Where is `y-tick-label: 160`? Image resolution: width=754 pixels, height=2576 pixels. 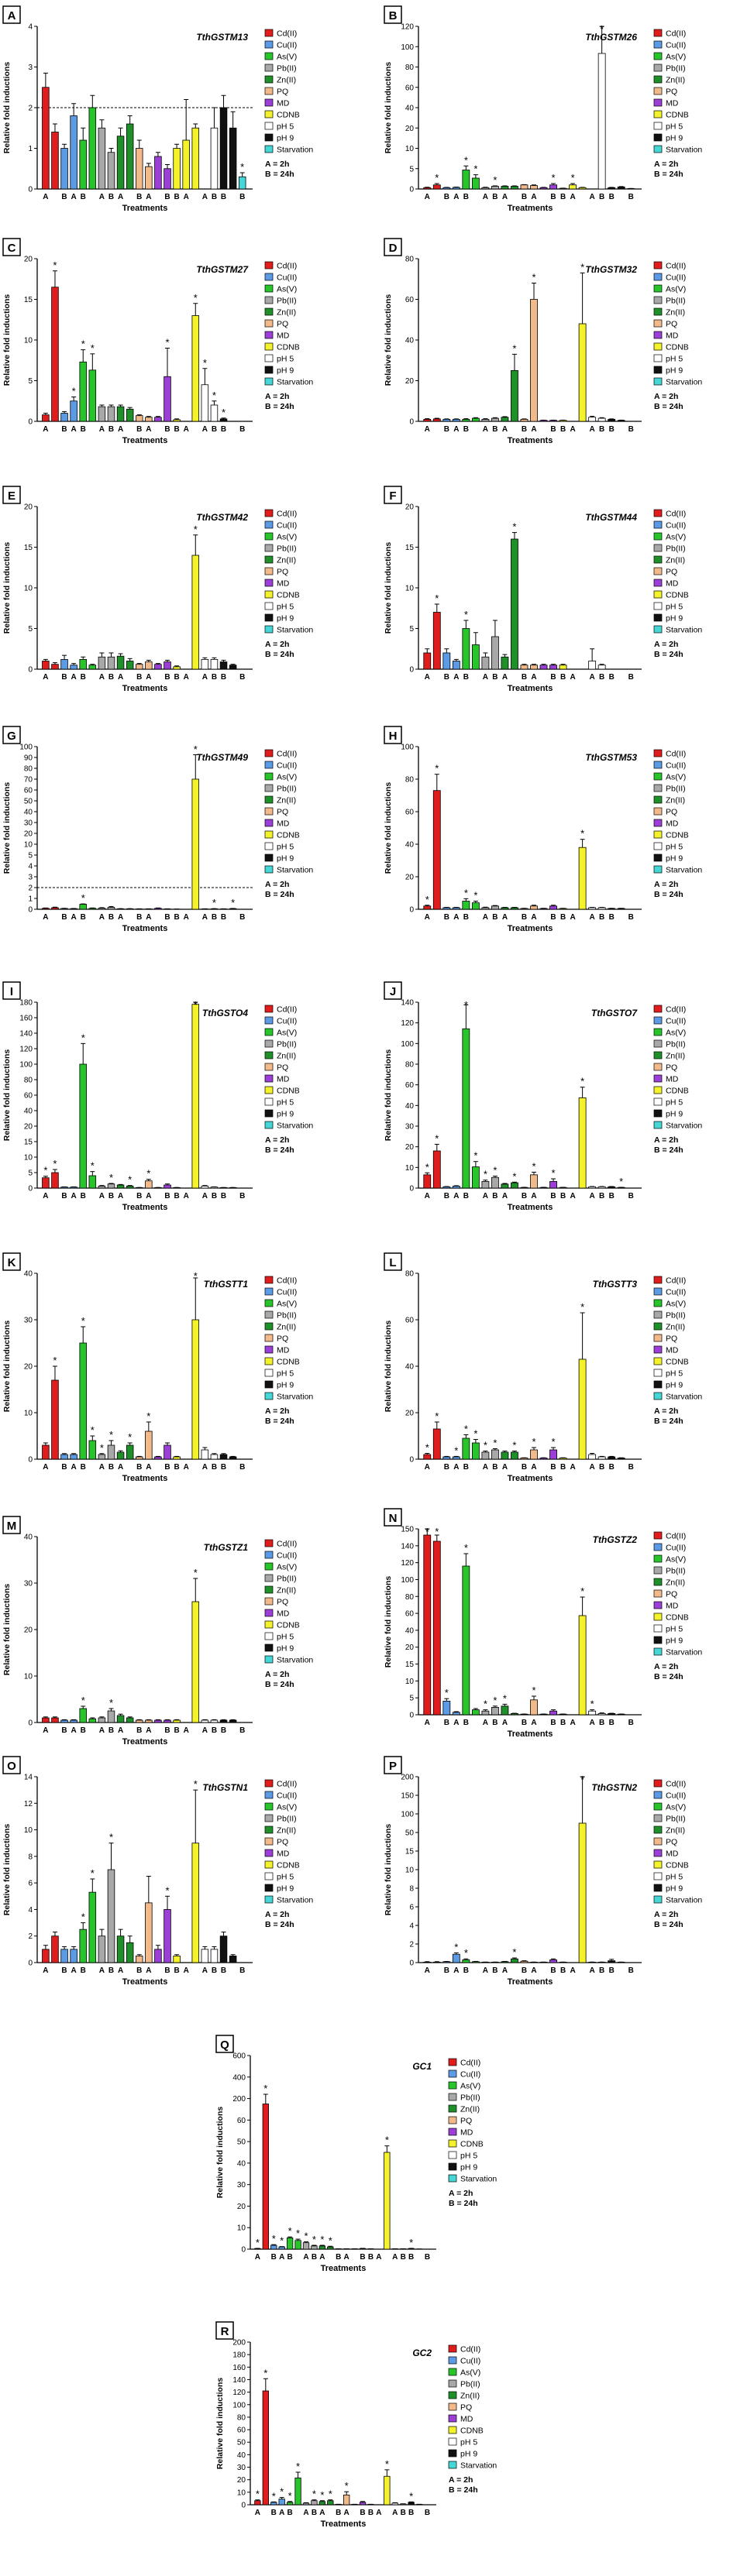 y-tick-label: 160 is located at coordinates (239, 2368).